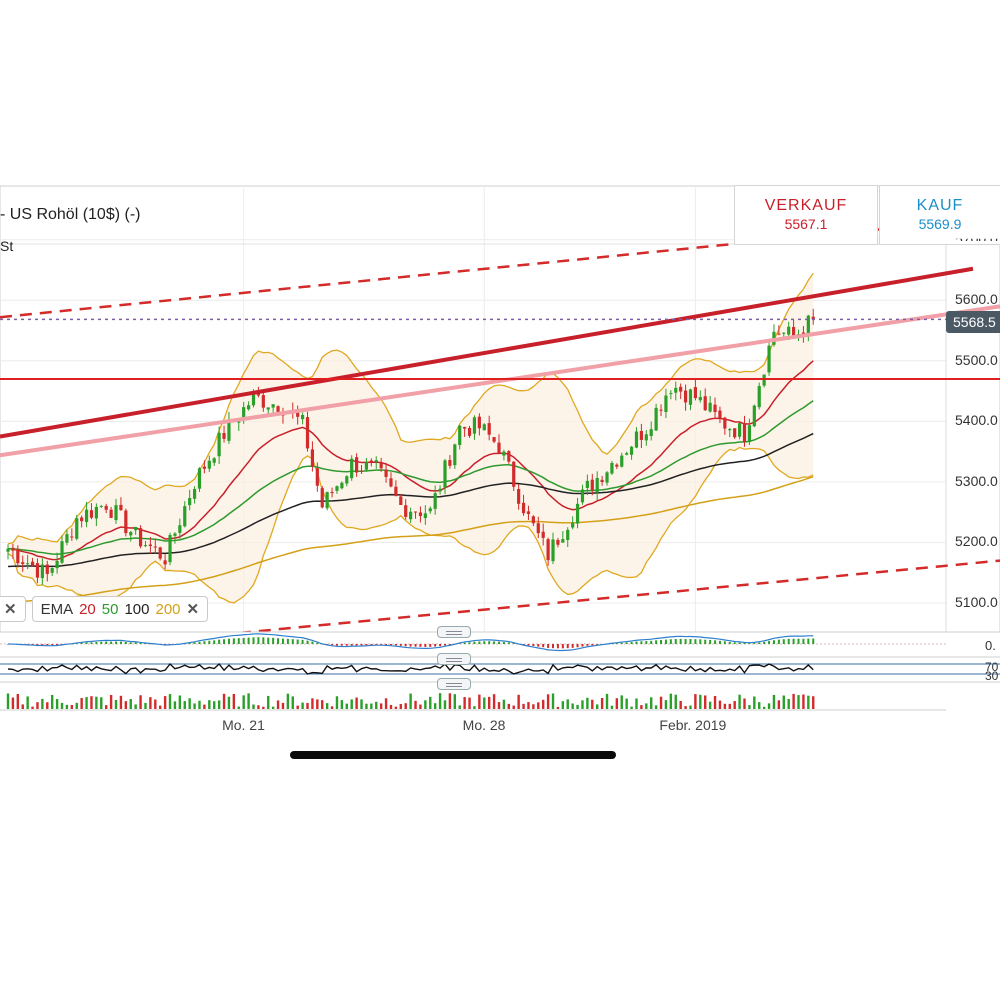 The image size is (1000, 1000). I want to click on prev-indicator-chip: ✕, so click(13, 609).